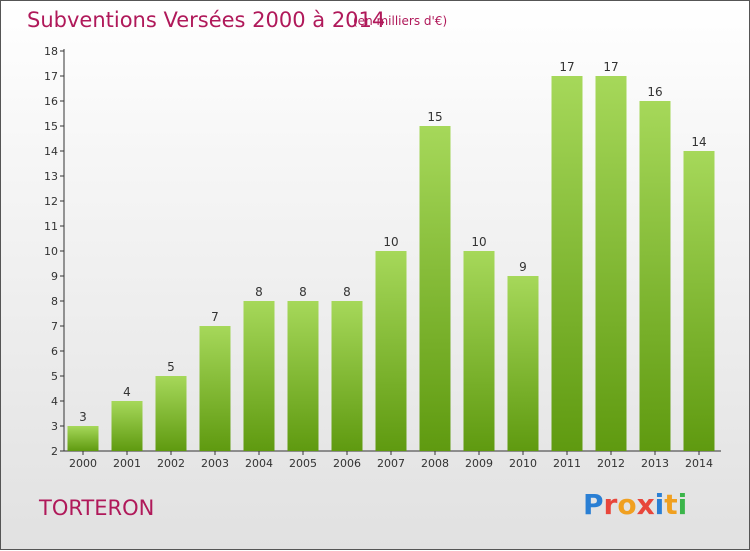 The width and height of the screenshot is (750, 551). What do you see at coordinates (698, 142) in the screenshot?
I see `bar-value-label: 14` at bounding box center [698, 142].